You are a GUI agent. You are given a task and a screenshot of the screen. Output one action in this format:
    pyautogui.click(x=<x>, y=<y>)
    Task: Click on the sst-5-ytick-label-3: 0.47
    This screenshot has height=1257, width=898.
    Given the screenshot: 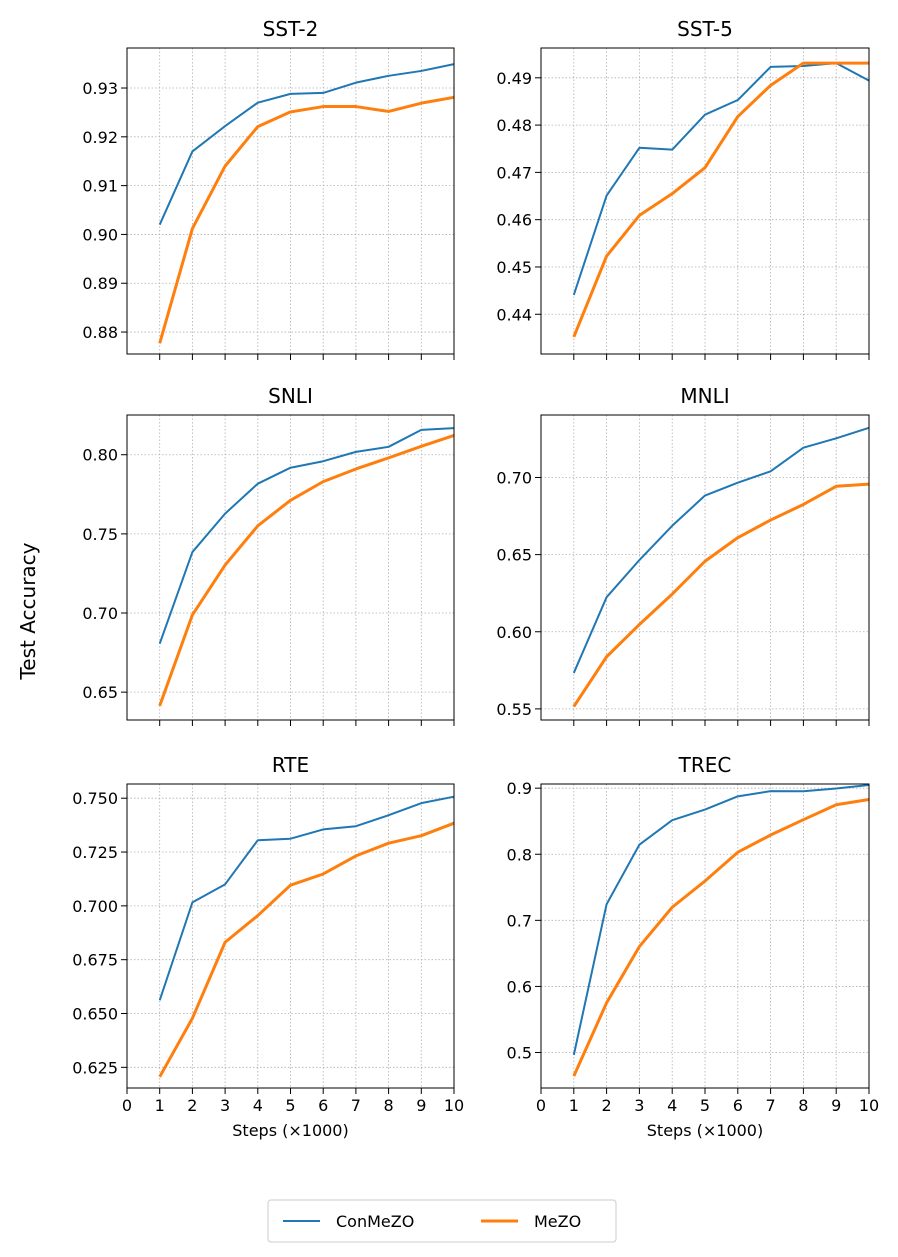 What is the action you would take?
    pyautogui.click(x=514, y=172)
    